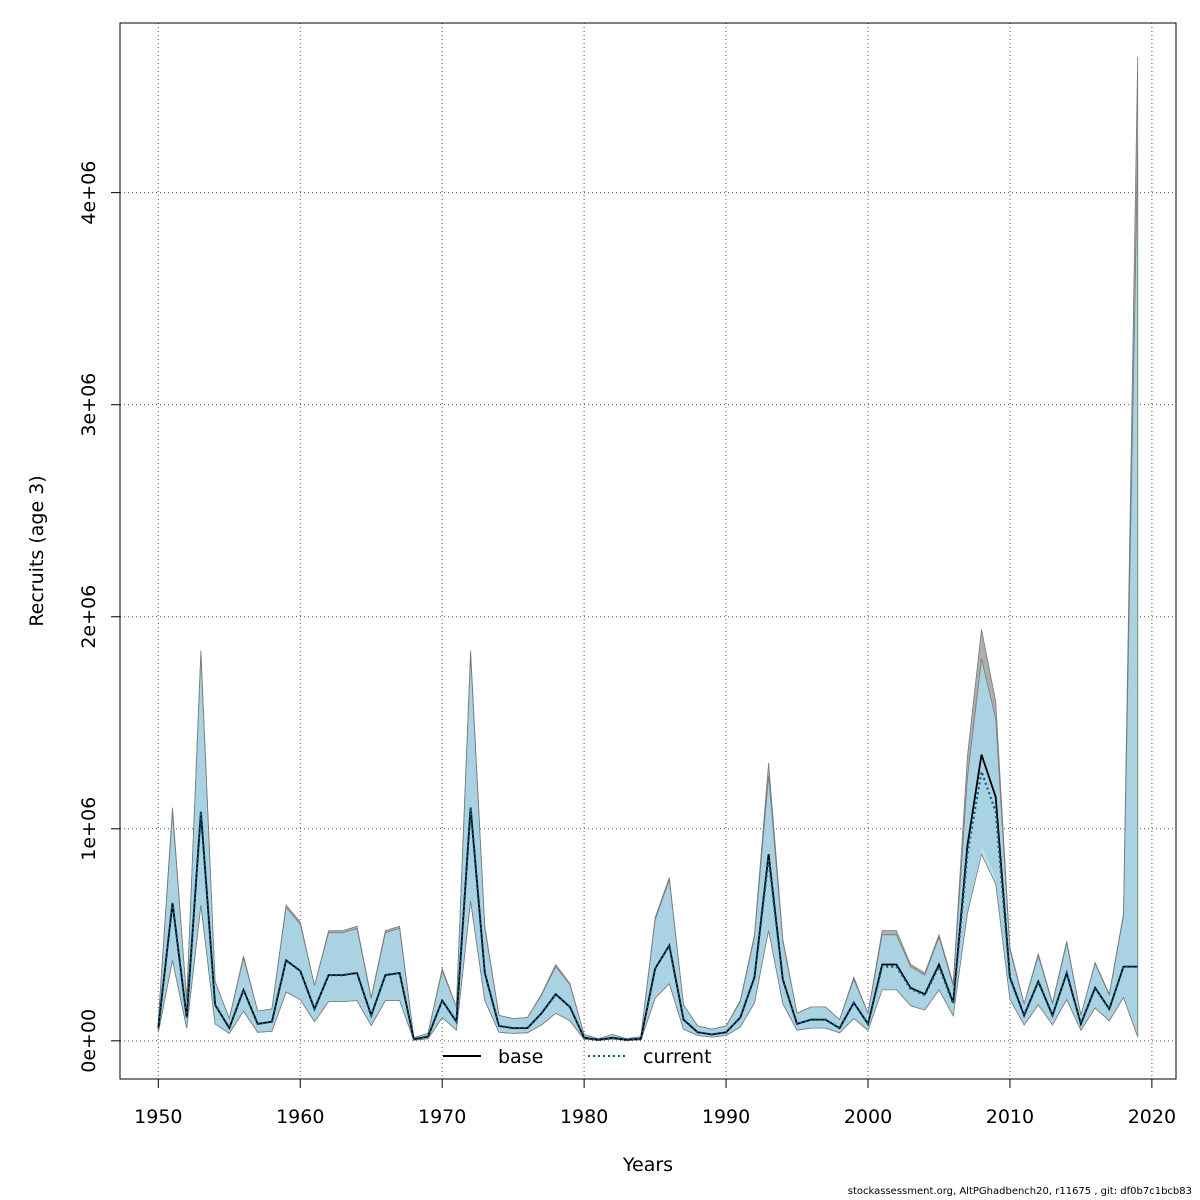  I want to click on legend-current-label: current, so click(677, 1057).